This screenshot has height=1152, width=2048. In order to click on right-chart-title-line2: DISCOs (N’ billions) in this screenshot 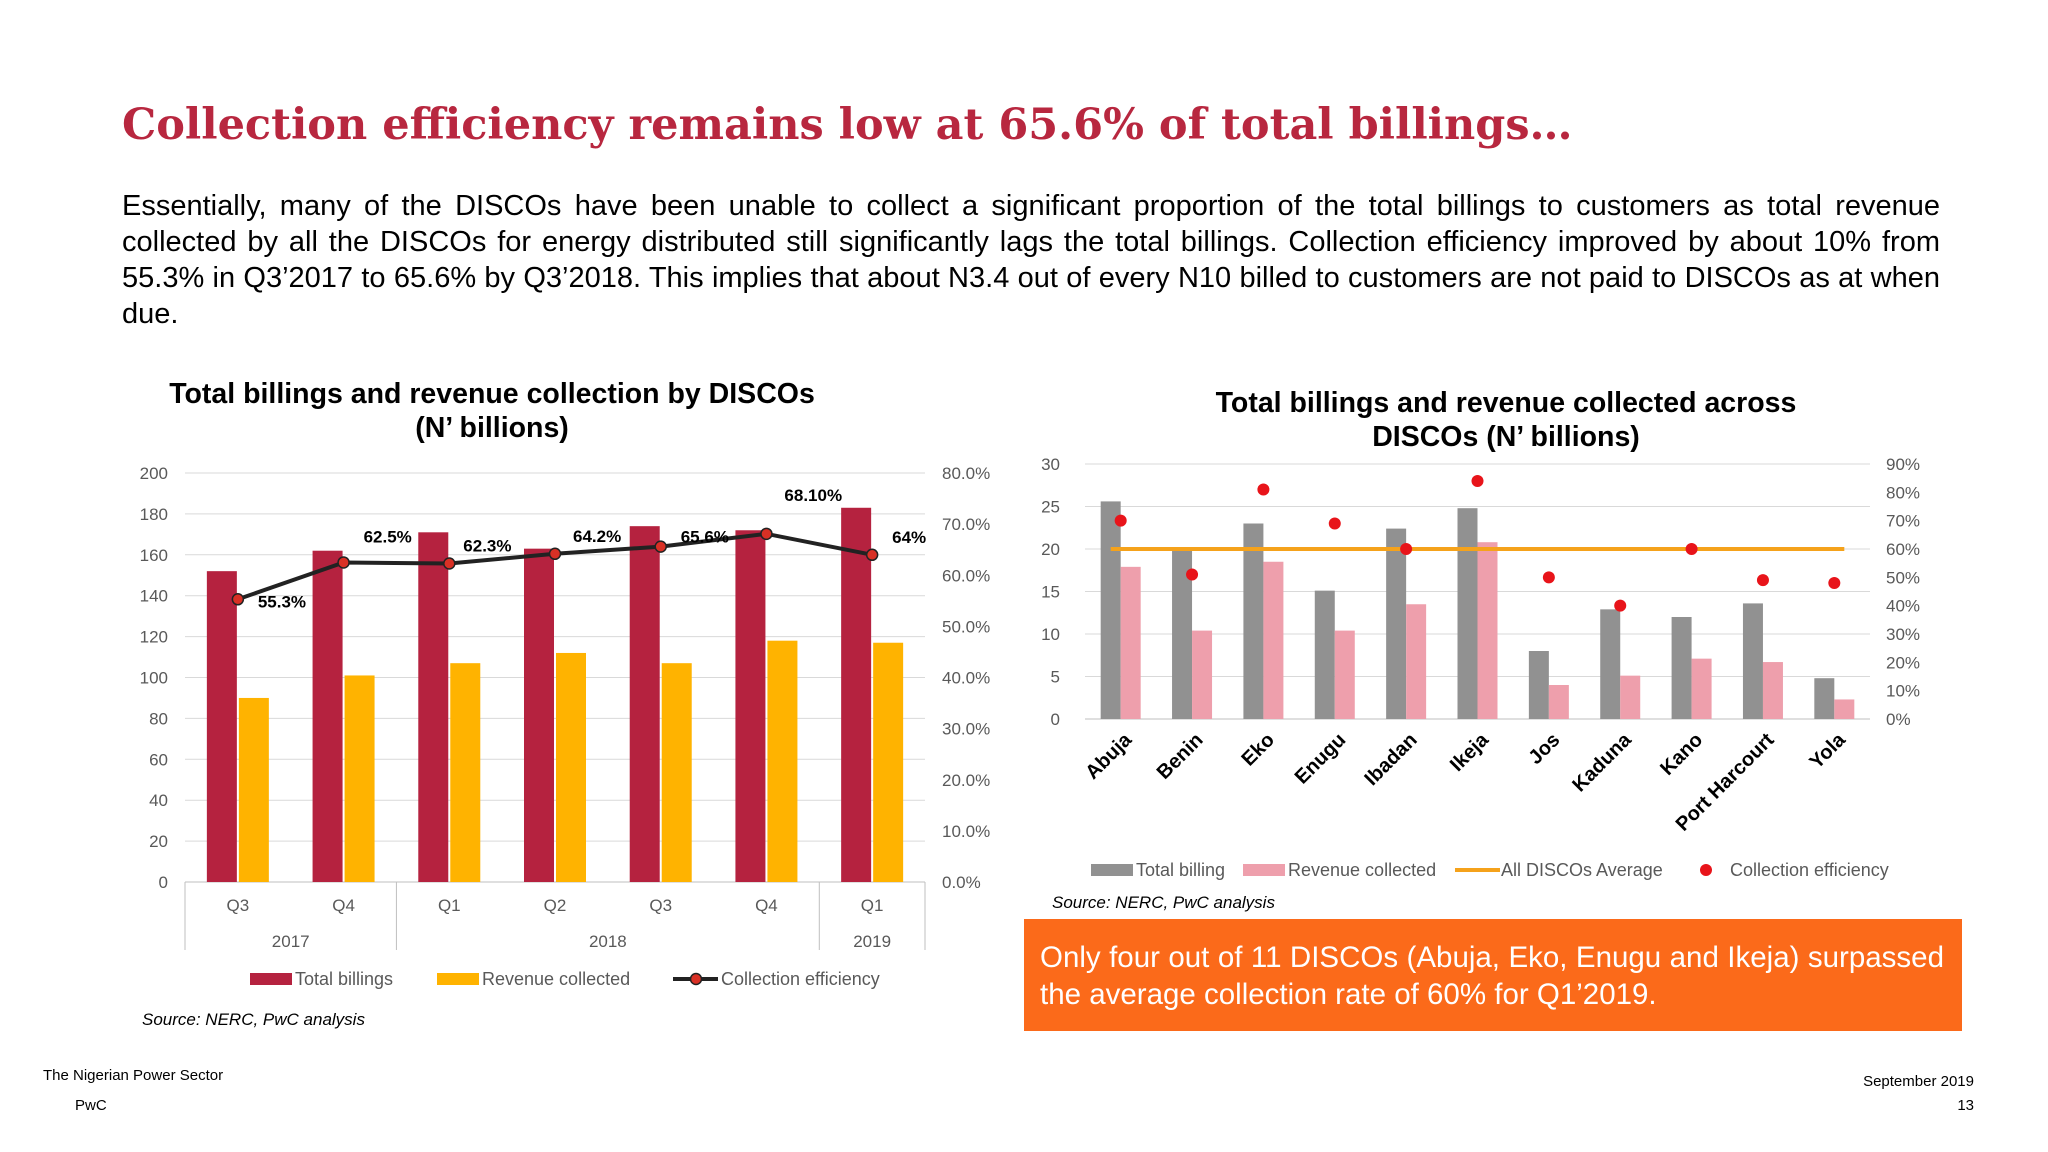, I will do `click(1506, 437)`.